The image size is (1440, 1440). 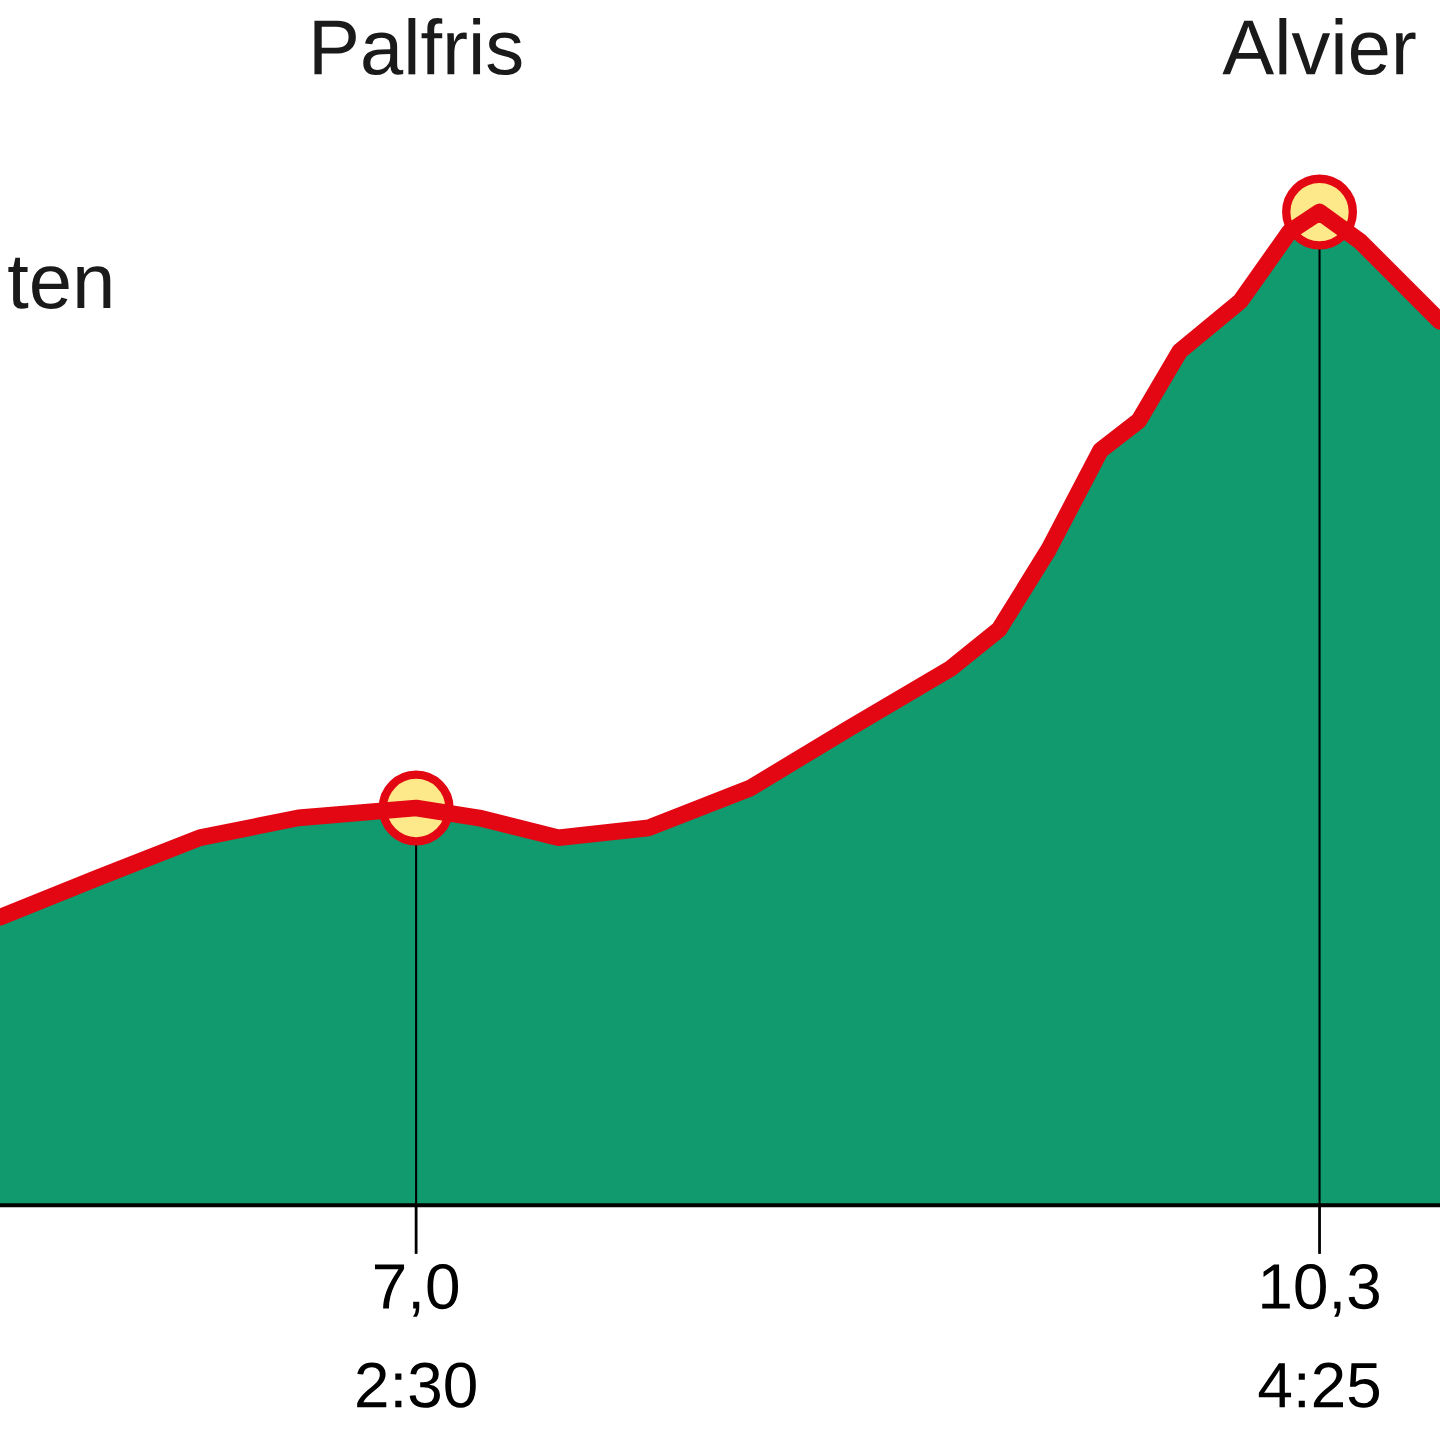 I want to click on text: Alvier, so click(x=1319, y=46).